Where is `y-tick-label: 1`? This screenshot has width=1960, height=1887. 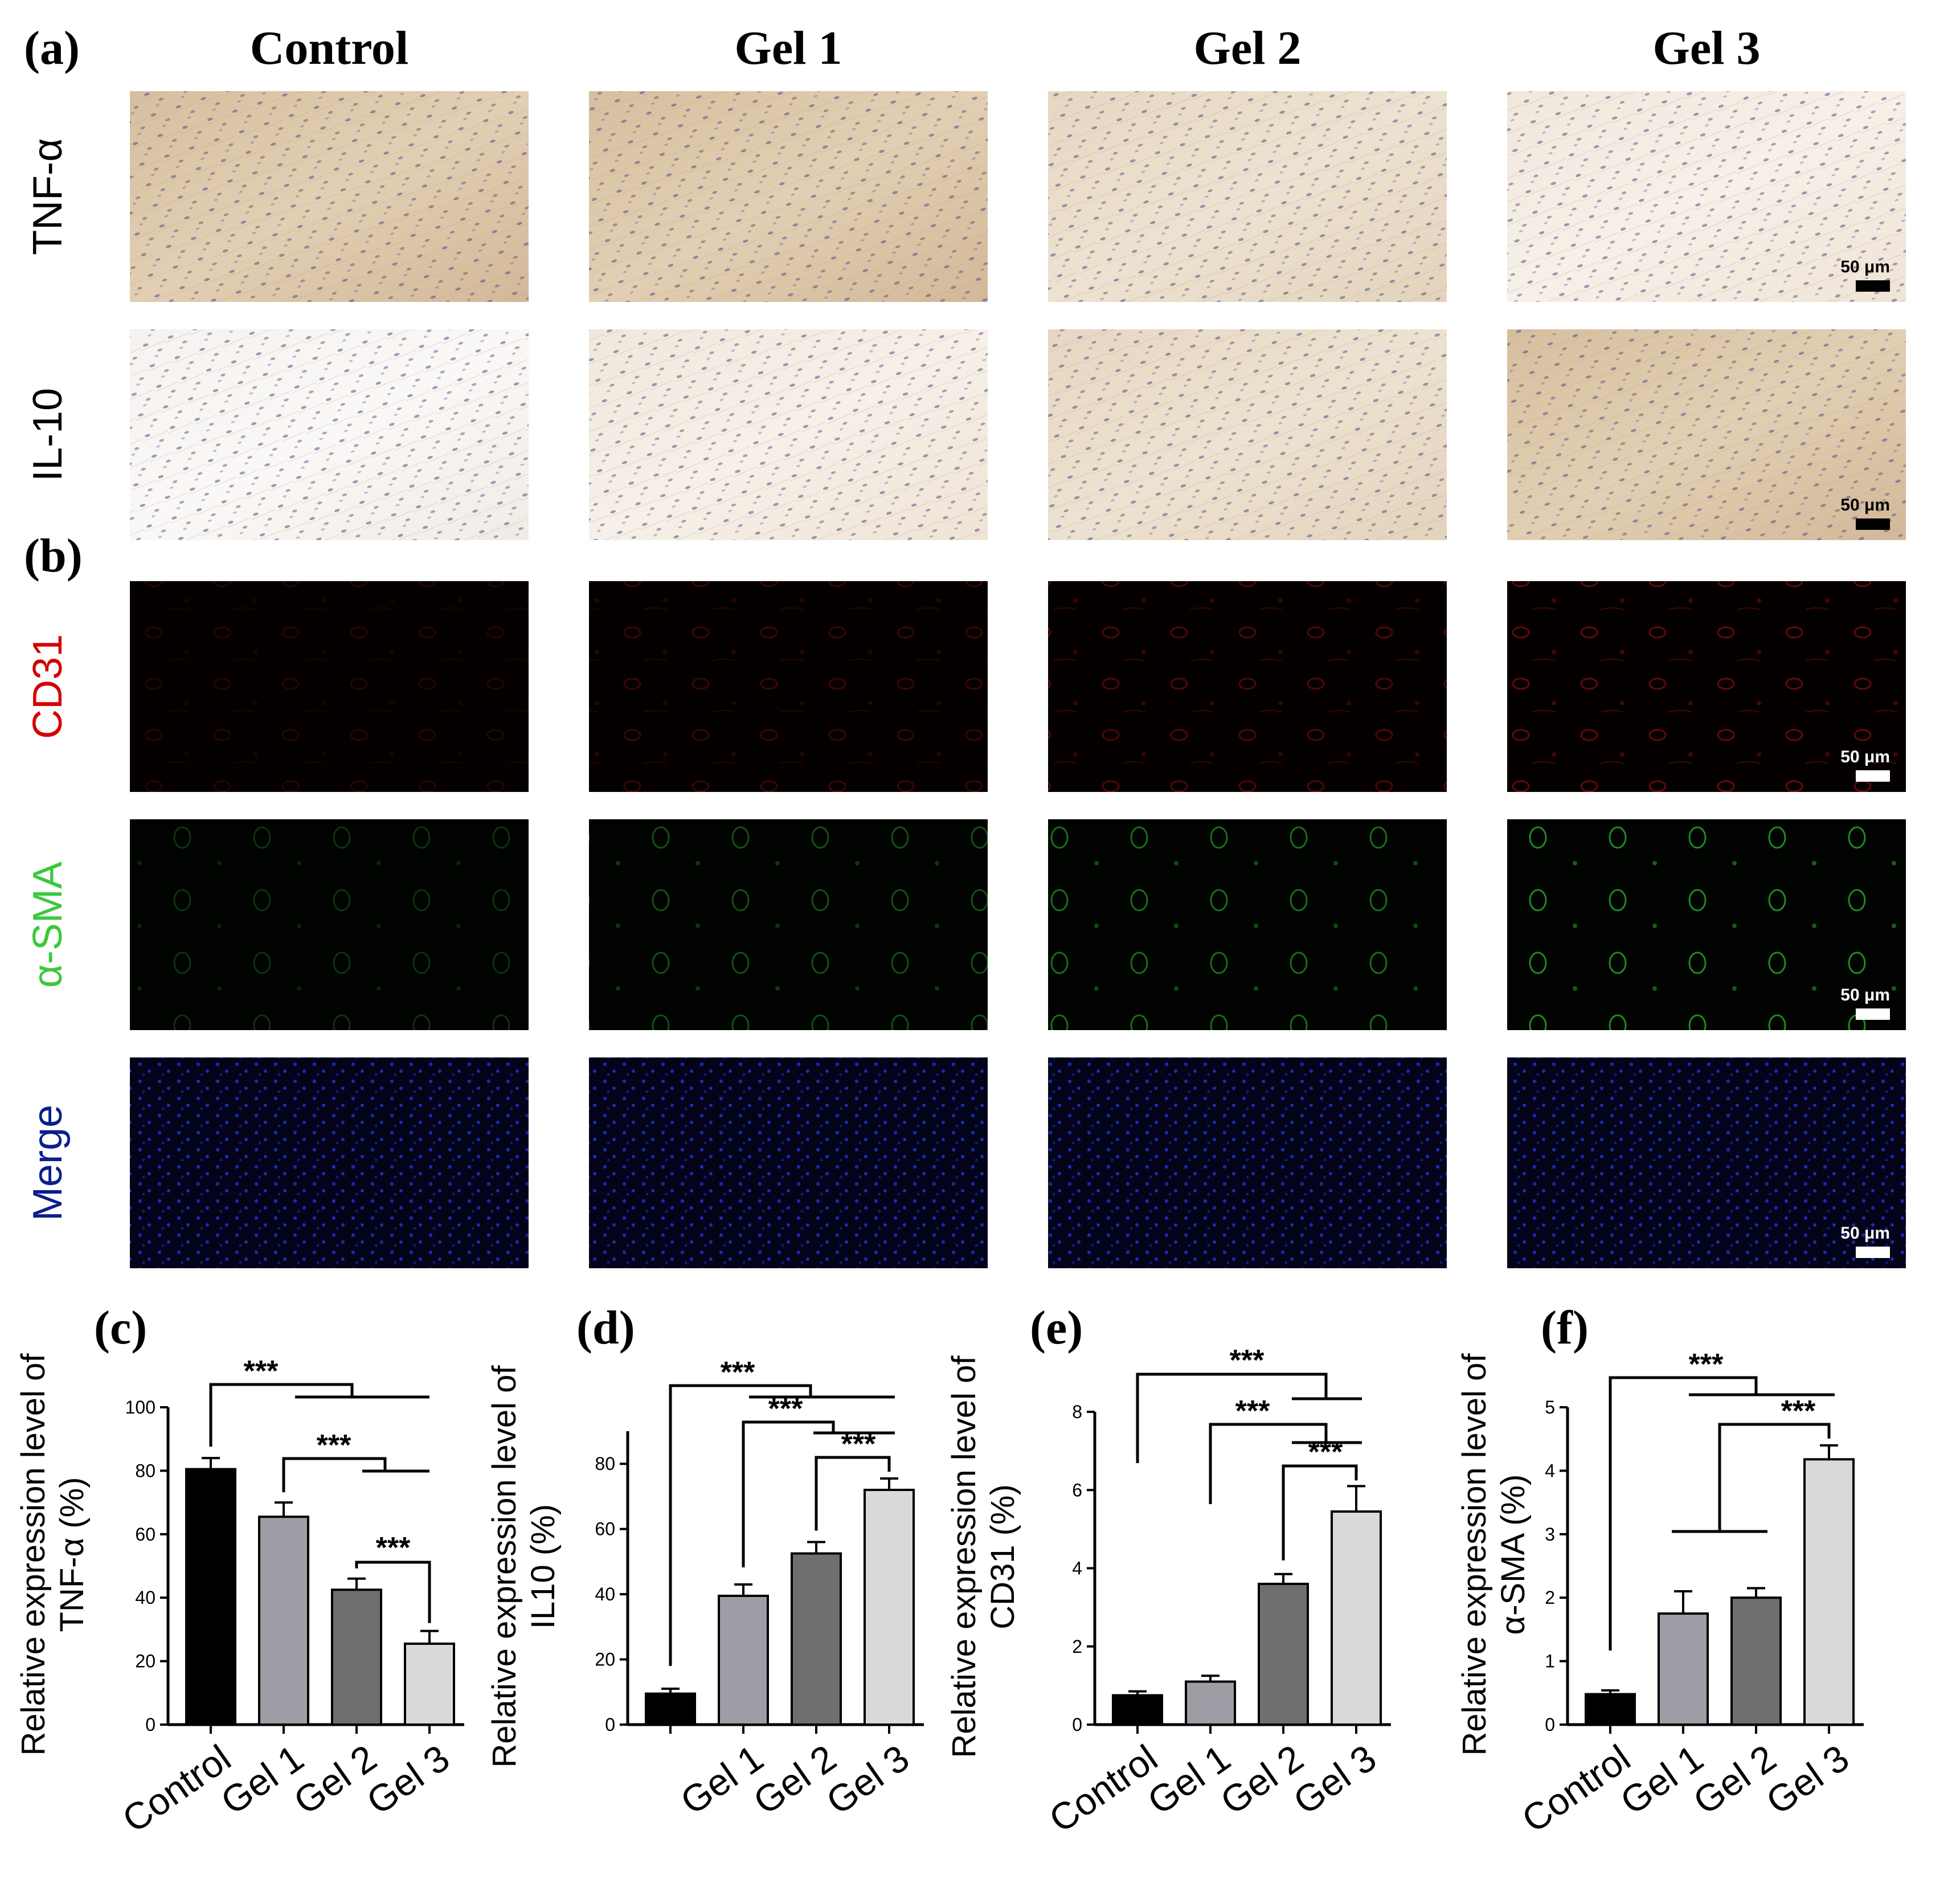 y-tick-label: 1 is located at coordinates (1550, 1661).